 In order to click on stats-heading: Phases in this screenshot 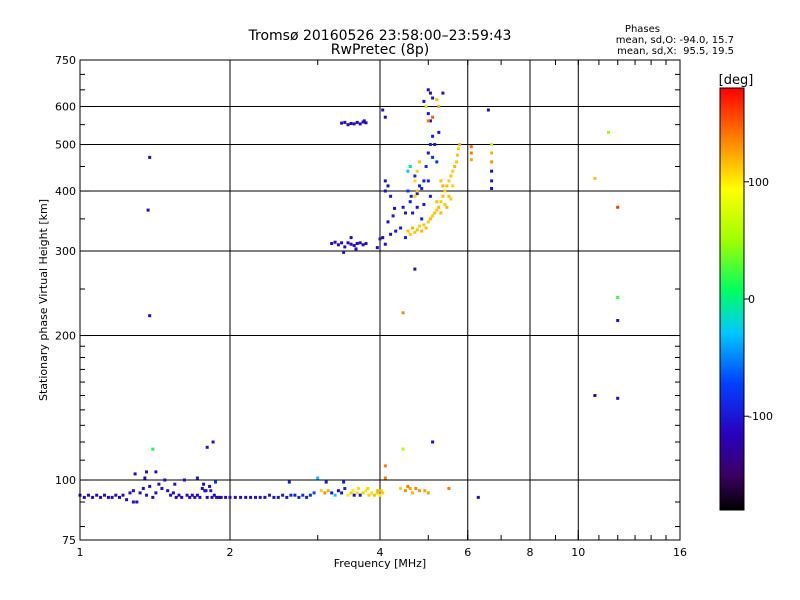, I will do `click(642, 29)`.